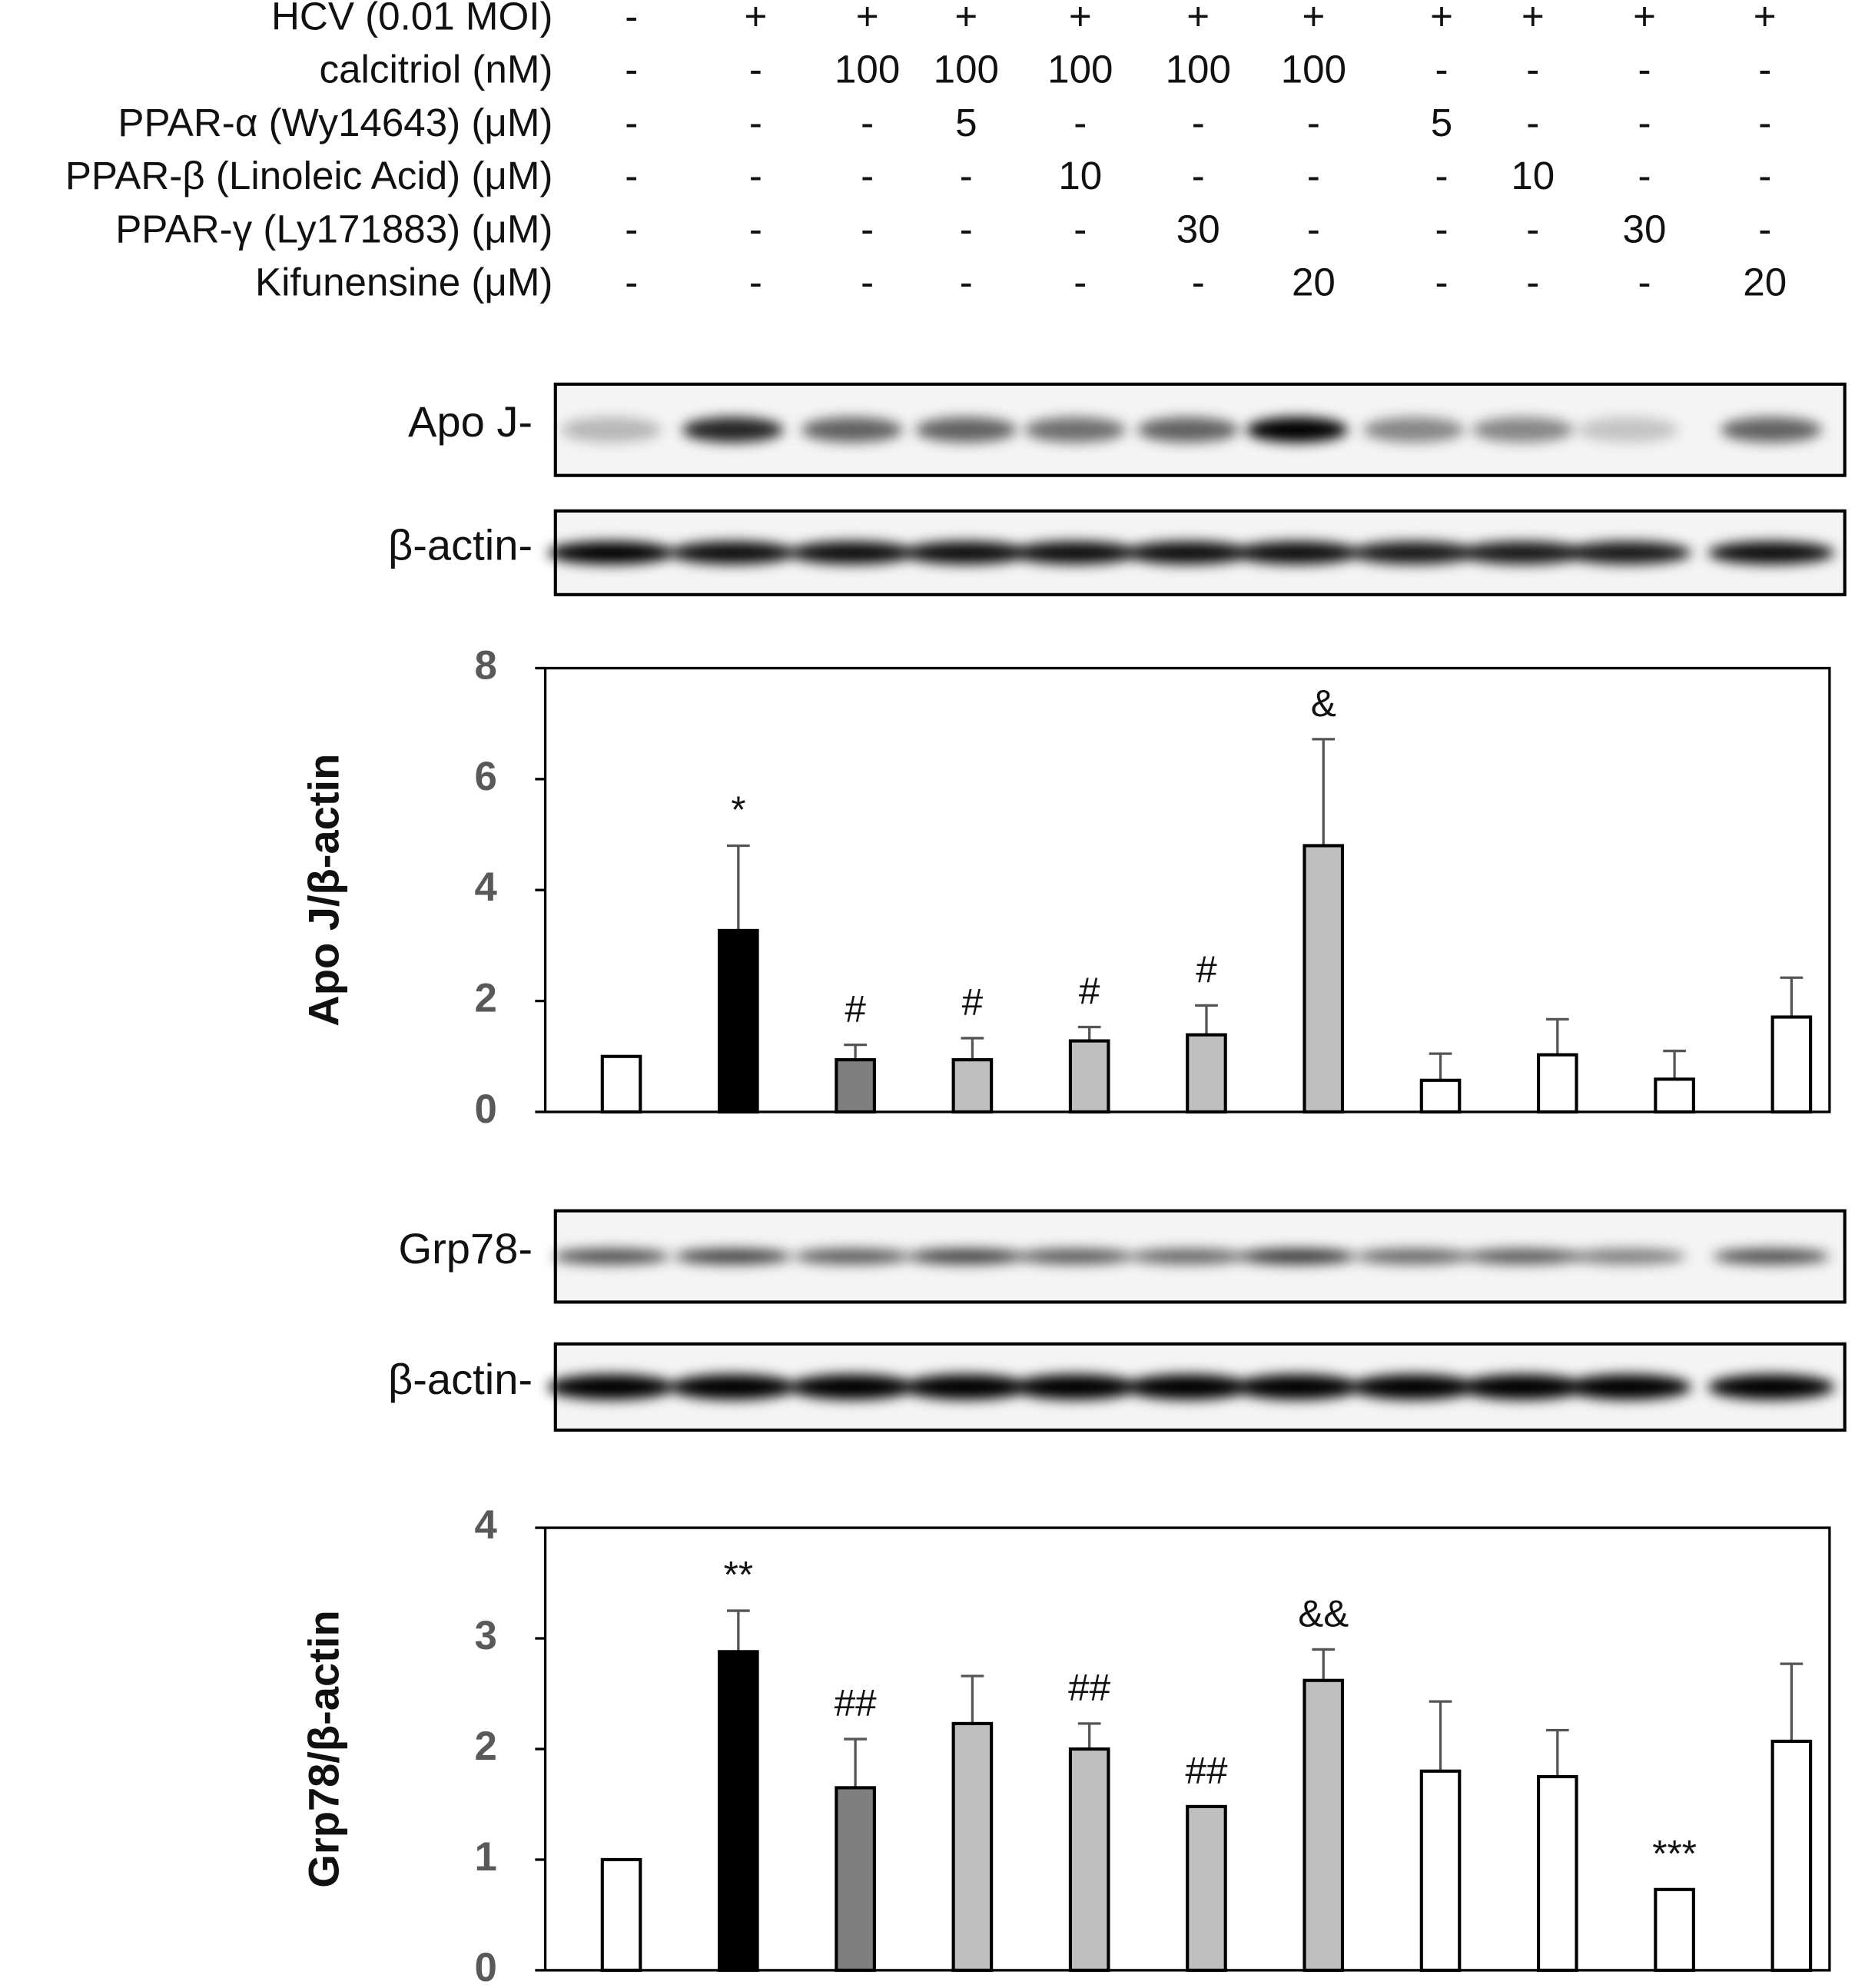 The height and width of the screenshot is (1988, 1855). I want to click on row-label: PPAR-α (Wy14643) (μM), so click(335, 122).